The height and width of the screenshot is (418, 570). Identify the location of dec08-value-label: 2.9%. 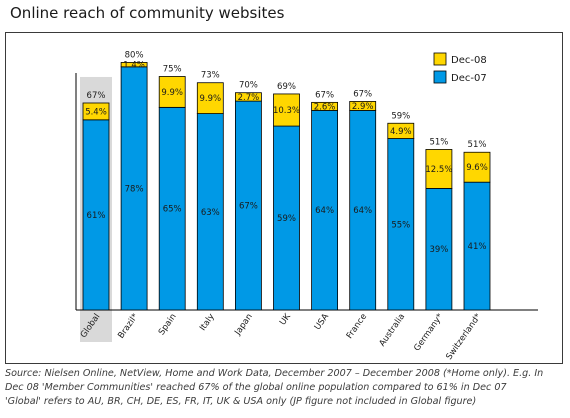
(363, 107).